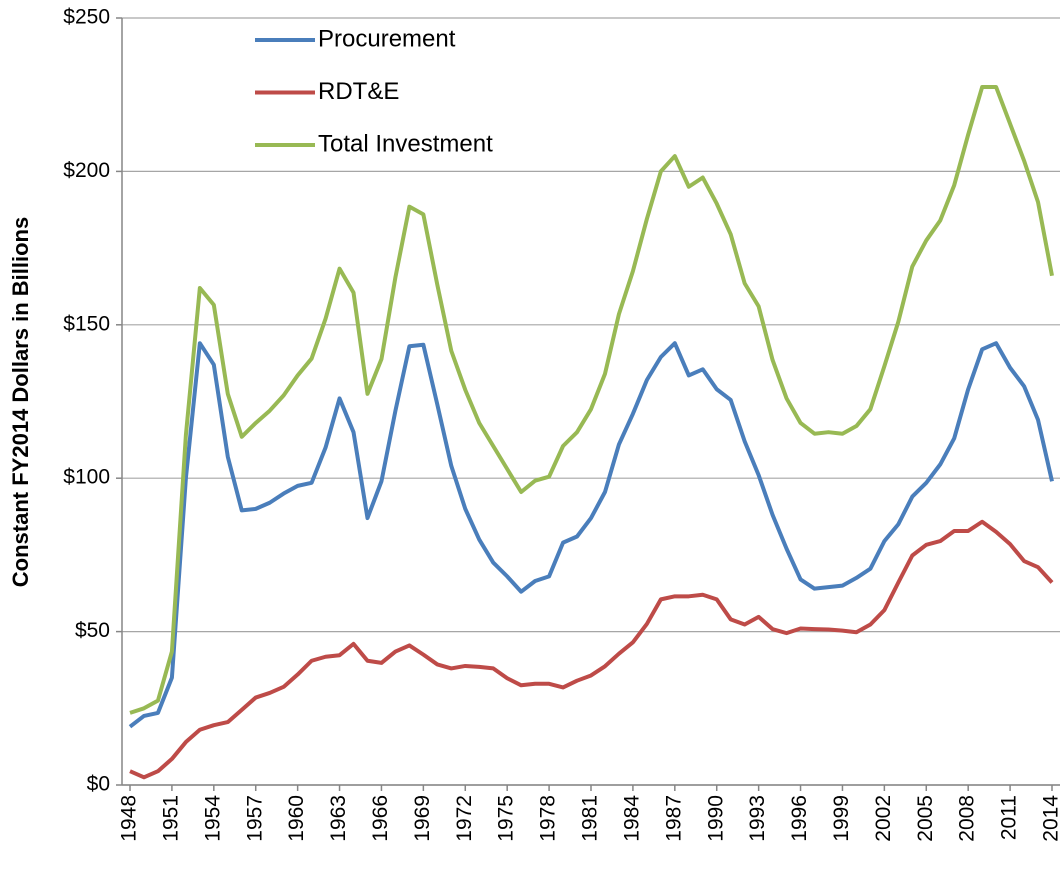 The width and height of the screenshot is (1062, 869). Describe the element at coordinates (757, 818) in the screenshot. I see `x-tick-label: 1993` at that location.